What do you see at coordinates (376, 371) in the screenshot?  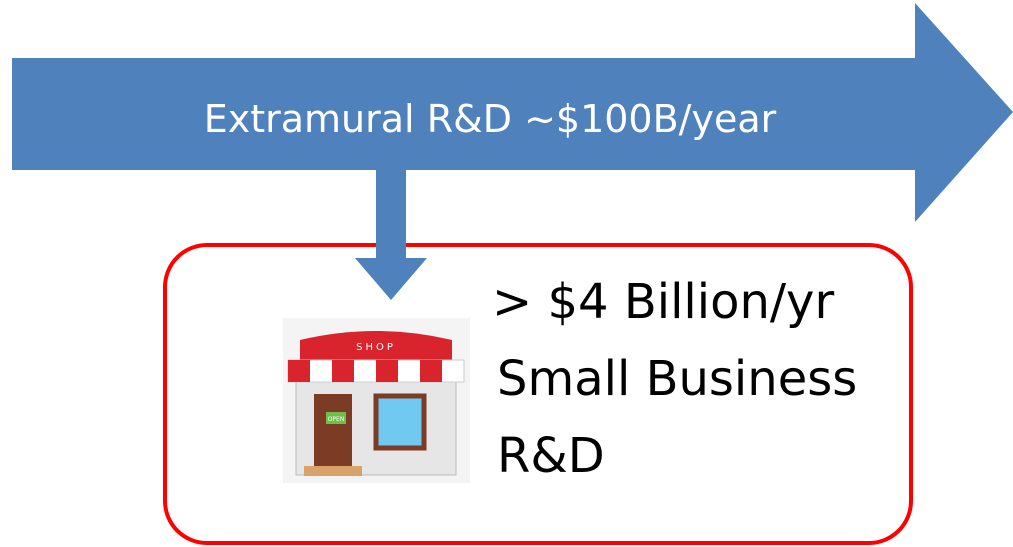 I see `awning` at bounding box center [376, 371].